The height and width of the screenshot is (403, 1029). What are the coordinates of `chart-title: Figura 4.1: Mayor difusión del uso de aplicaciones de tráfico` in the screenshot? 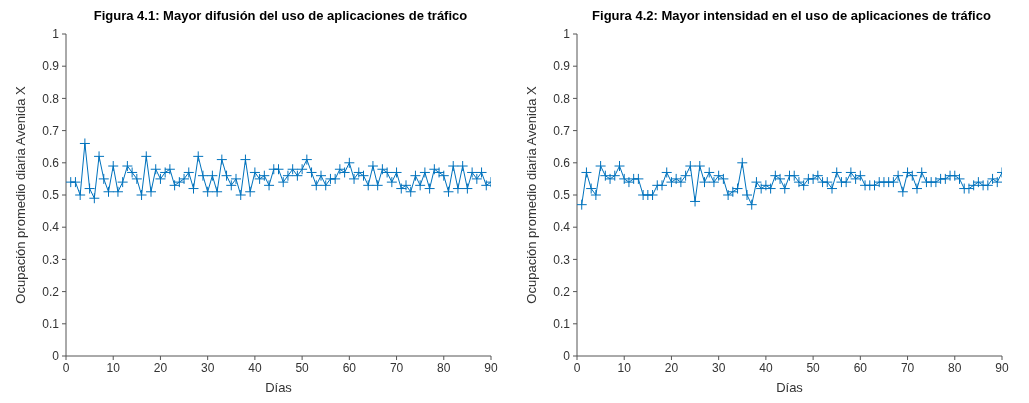 It's located at (280, 16).